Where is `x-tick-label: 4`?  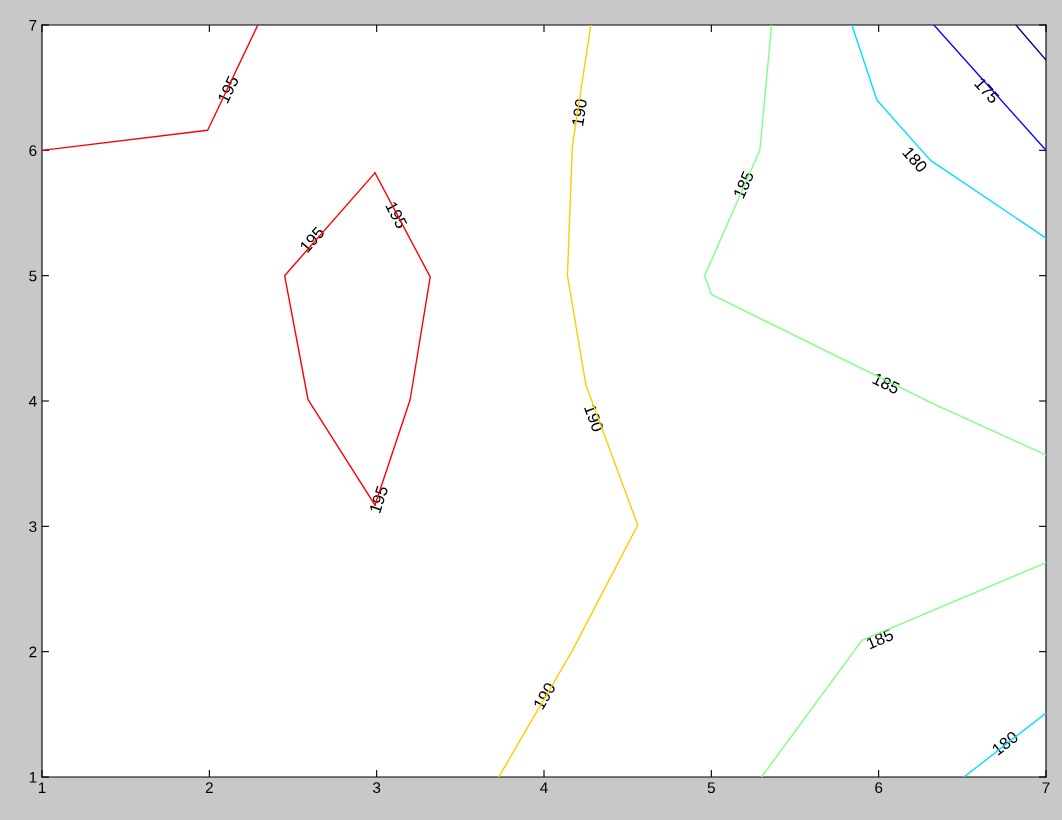 x-tick-label: 4 is located at coordinates (544, 787).